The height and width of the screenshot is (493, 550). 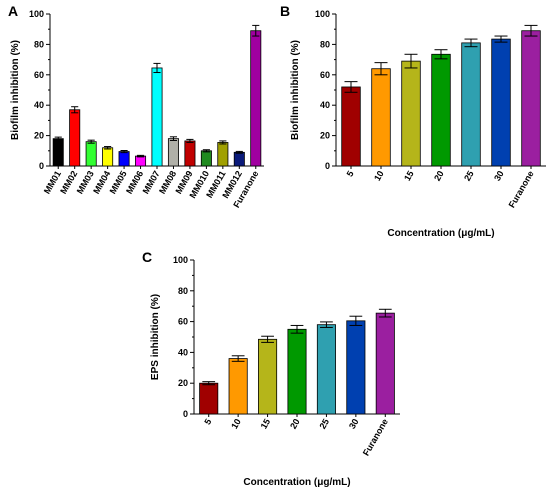 I want to click on y-axis-title: EPS inhibition (%), so click(x=155, y=337).